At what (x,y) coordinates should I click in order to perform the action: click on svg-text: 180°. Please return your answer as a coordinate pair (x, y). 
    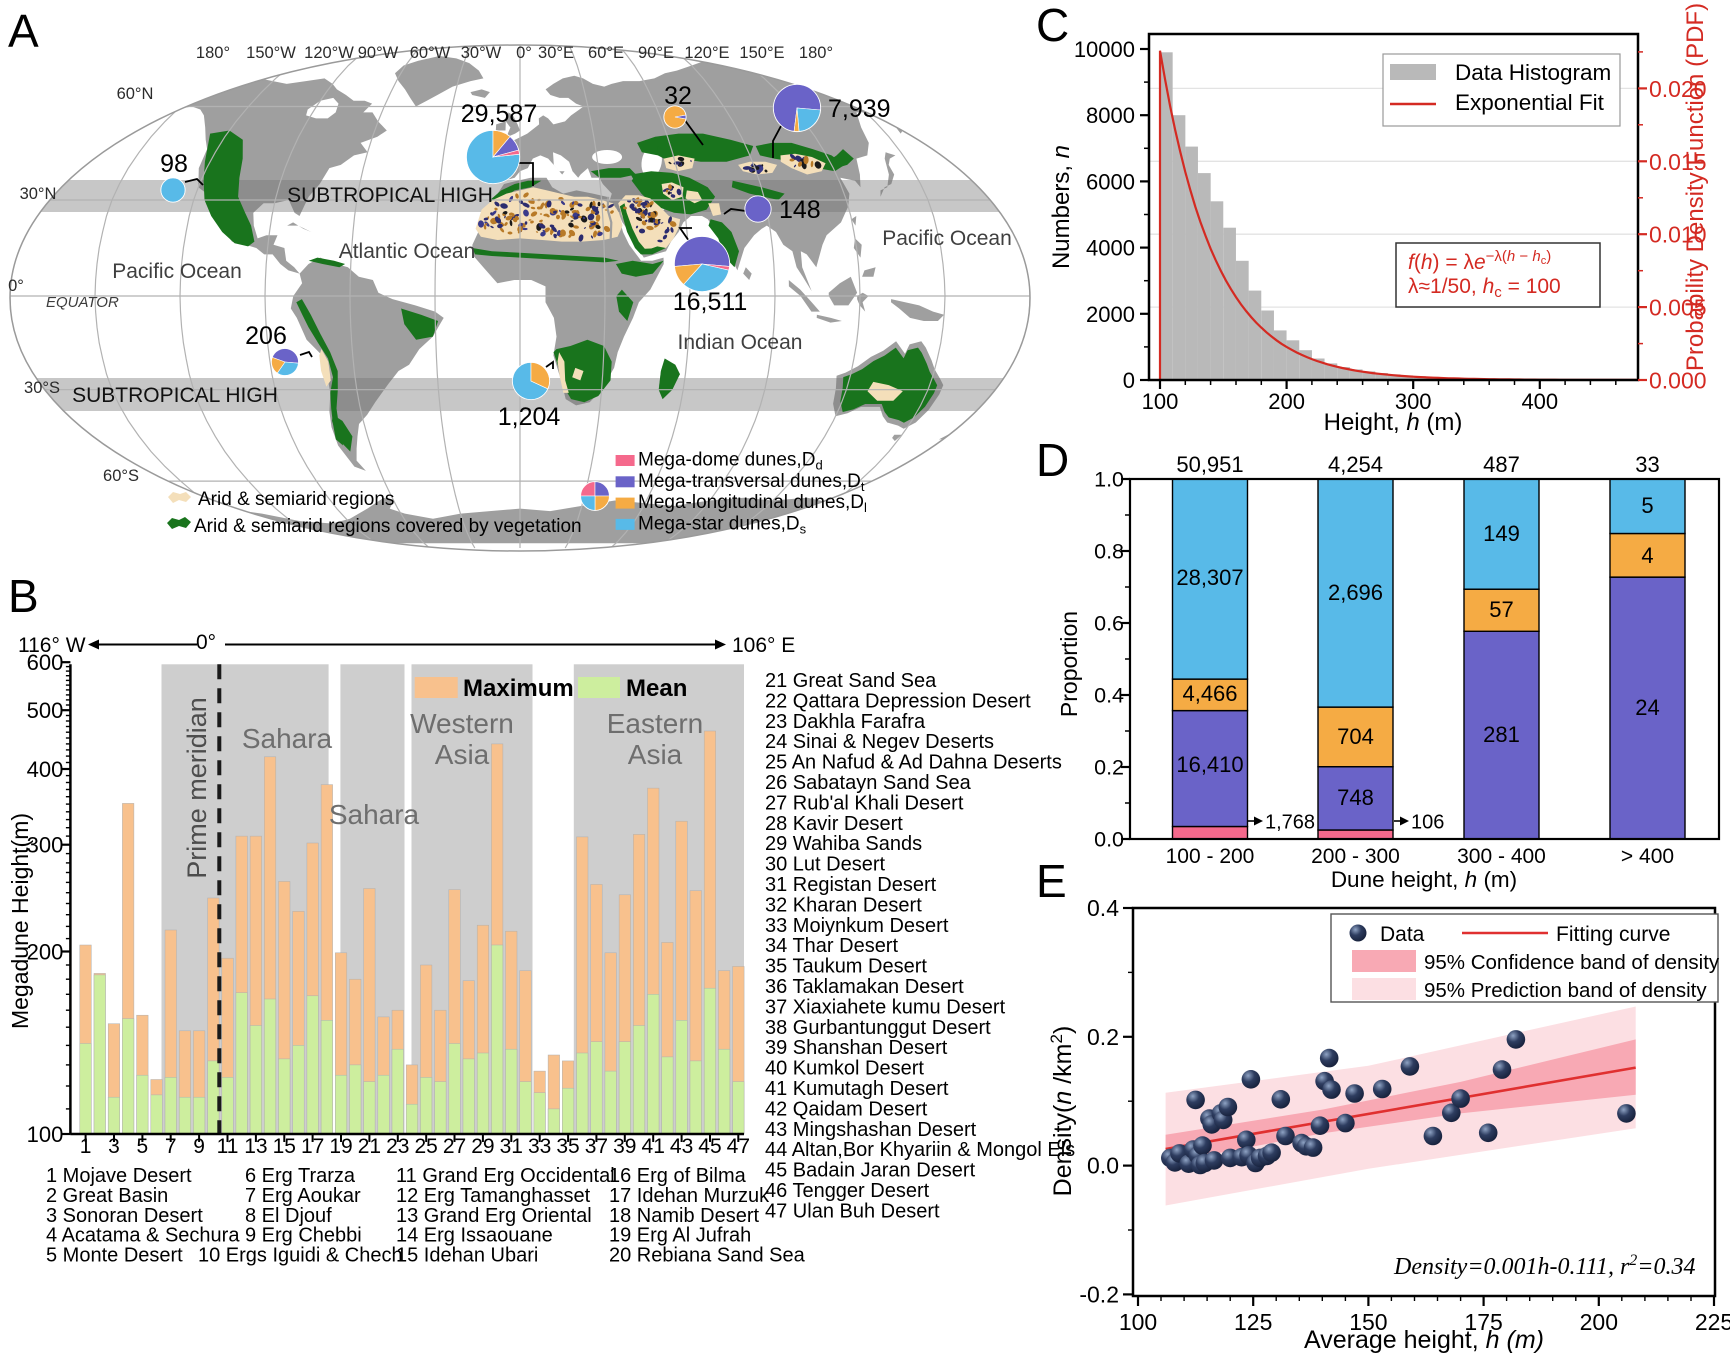
    Looking at the image, I should click on (816, 53).